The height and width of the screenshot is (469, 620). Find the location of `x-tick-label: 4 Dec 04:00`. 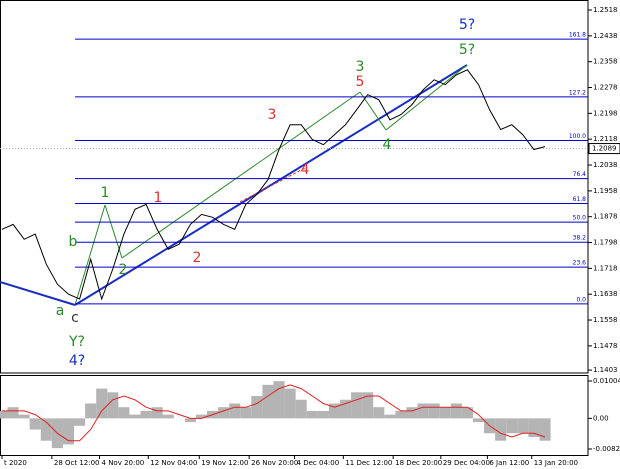

x-tick-label: 4 Dec 04:00 is located at coordinates (318, 463).